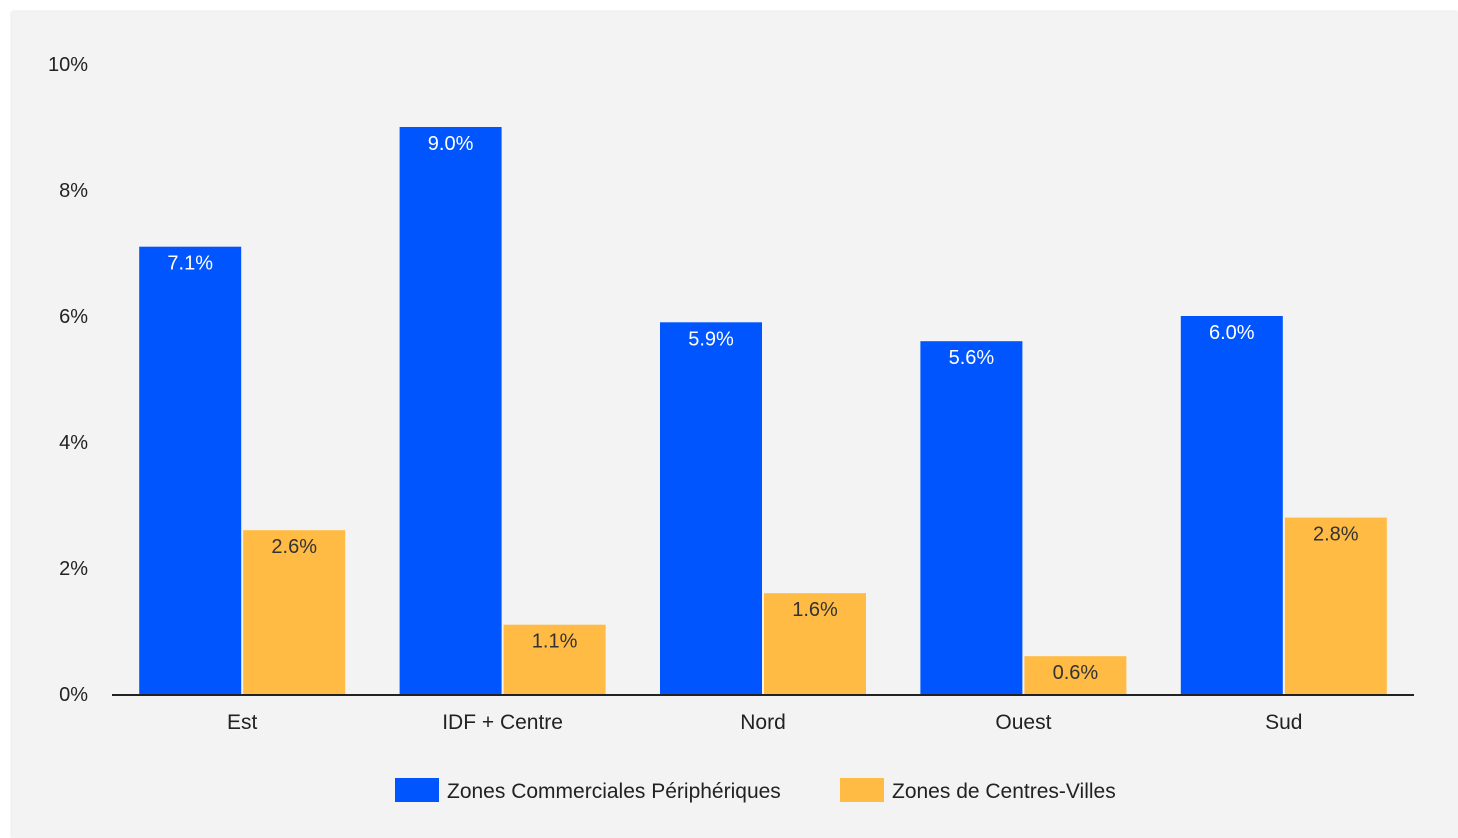 The height and width of the screenshot is (838, 1458). Describe the element at coordinates (1023, 722) in the screenshot. I see `x-category-label: Ouest` at that location.